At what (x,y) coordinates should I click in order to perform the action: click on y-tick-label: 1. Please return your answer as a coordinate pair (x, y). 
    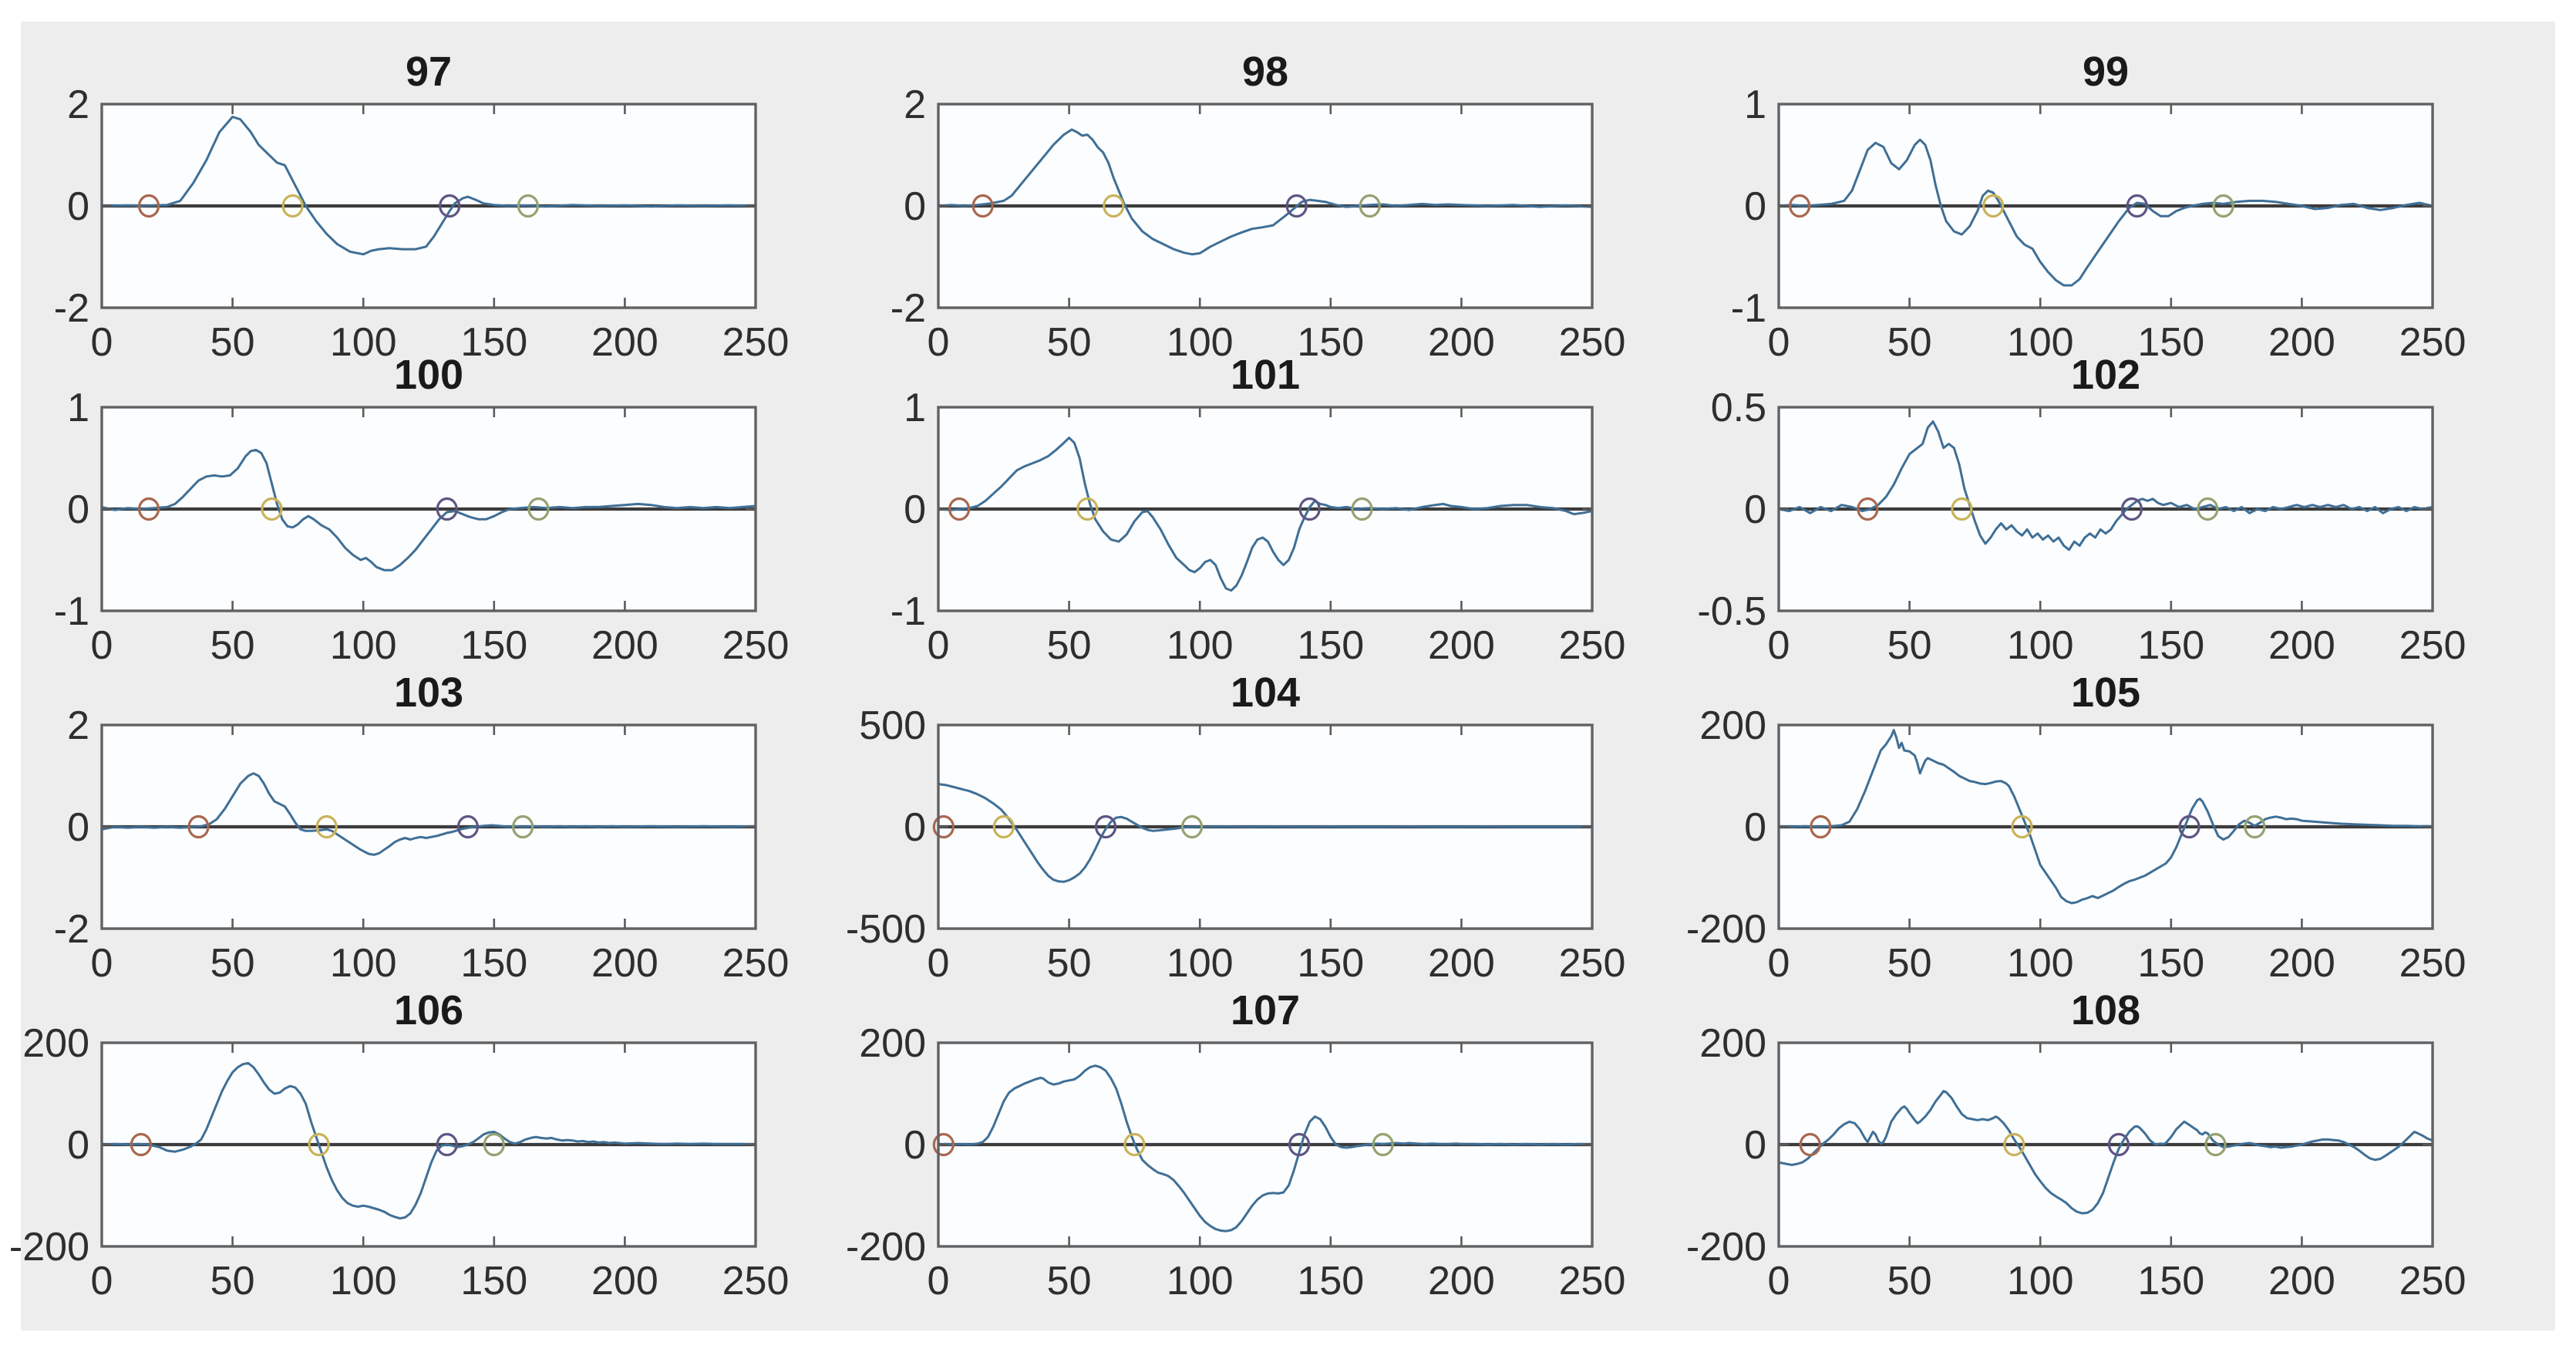
    Looking at the image, I should click on (915, 408).